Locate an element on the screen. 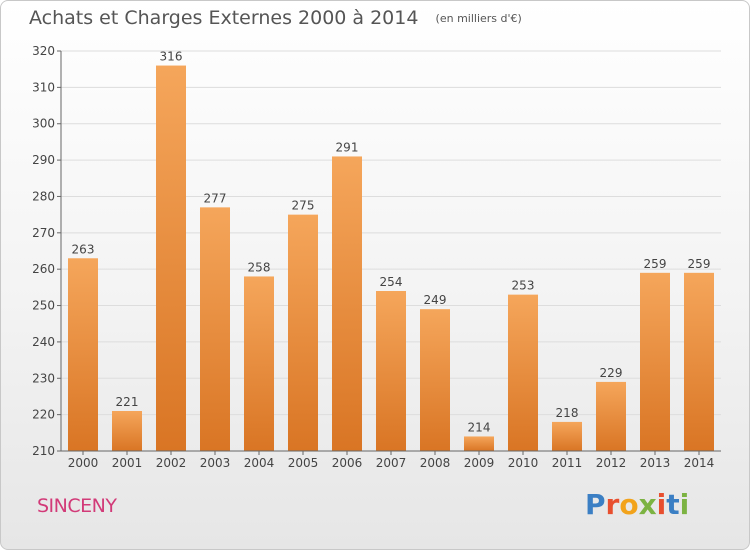 This screenshot has height=550, width=750. x-tick-label: 2010 is located at coordinates (523, 463).